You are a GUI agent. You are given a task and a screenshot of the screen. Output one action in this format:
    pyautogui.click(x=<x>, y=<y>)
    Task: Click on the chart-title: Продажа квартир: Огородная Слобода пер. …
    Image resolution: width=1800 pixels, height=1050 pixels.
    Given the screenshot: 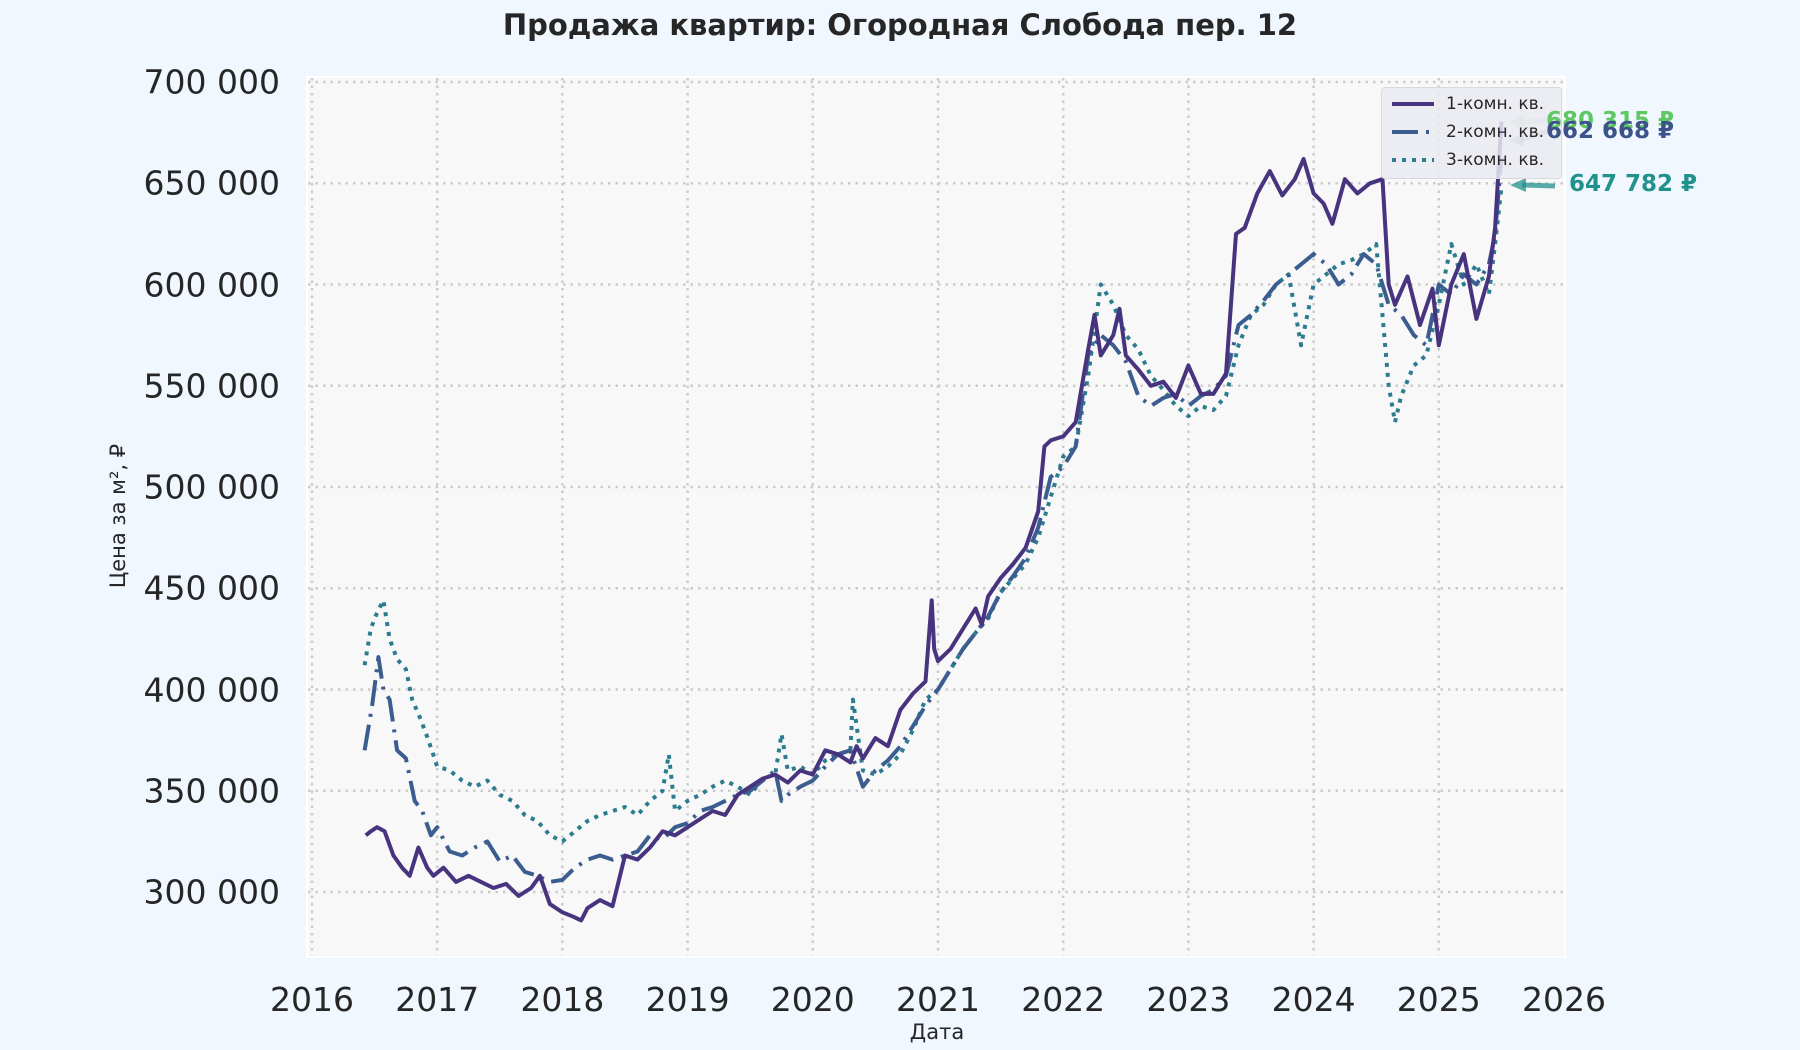 What is the action you would take?
    pyautogui.click(x=900, y=25)
    